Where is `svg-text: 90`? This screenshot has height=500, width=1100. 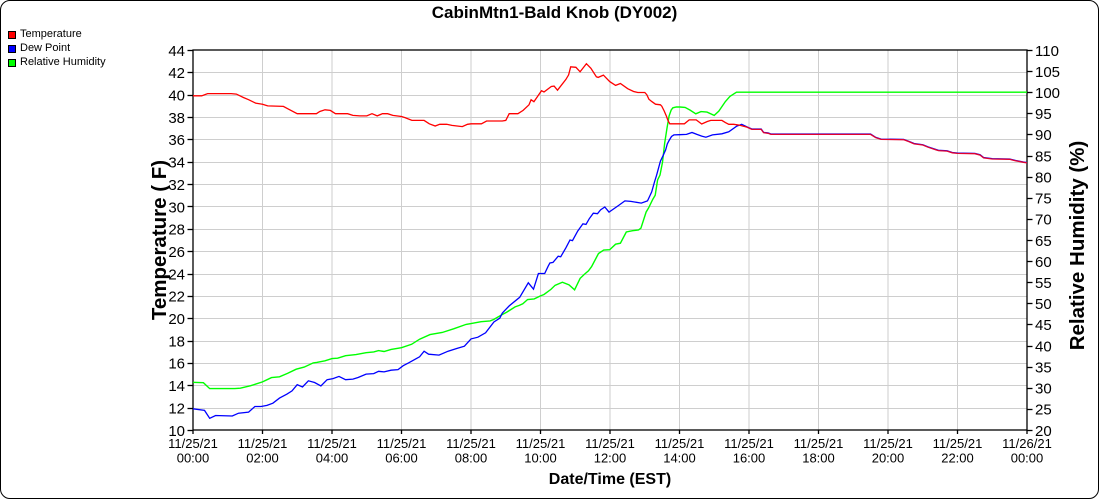
svg-text: 90 is located at coordinates (1043, 135).